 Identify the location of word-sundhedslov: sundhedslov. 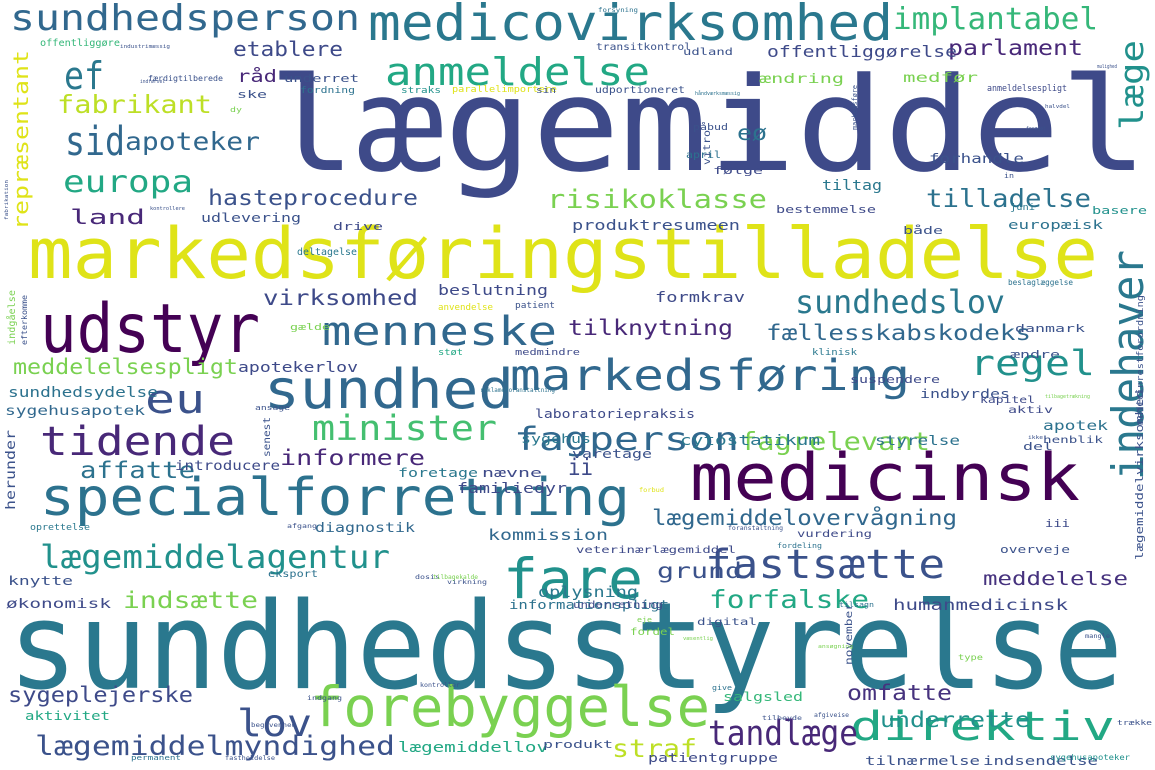
(900, 302).